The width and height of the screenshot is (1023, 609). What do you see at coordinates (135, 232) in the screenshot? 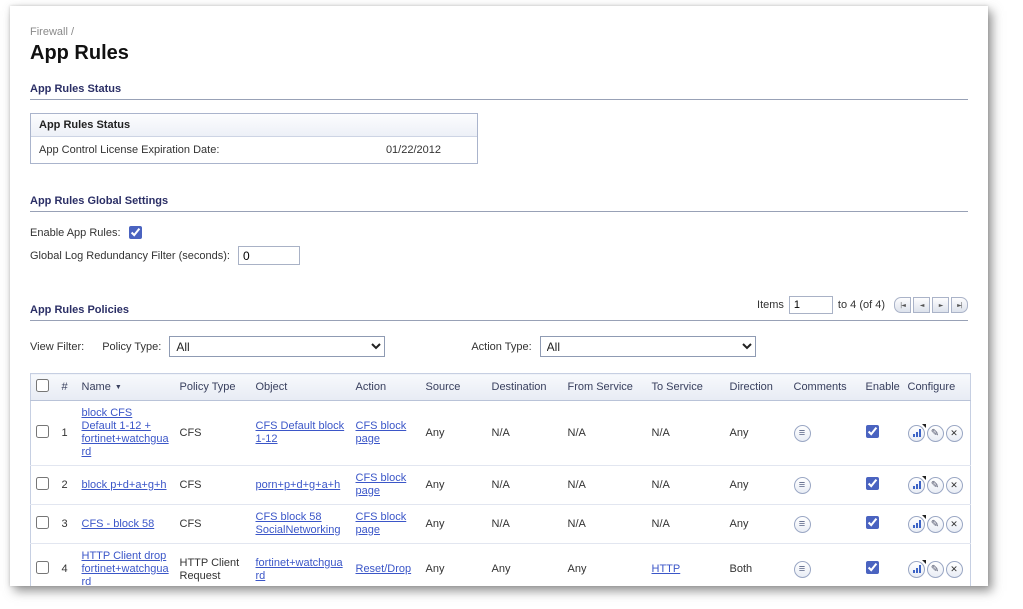
I see `enable-app-rules-checkbox` at bounding box center [135, 232].